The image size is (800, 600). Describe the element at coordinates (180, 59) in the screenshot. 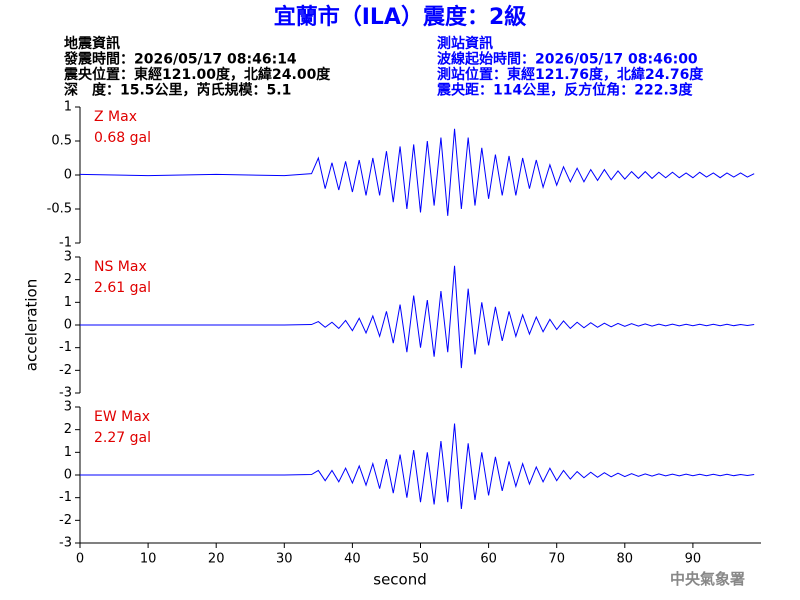

I see `info-left: 發震時間：2026/05/17 08:46:14` at that location.